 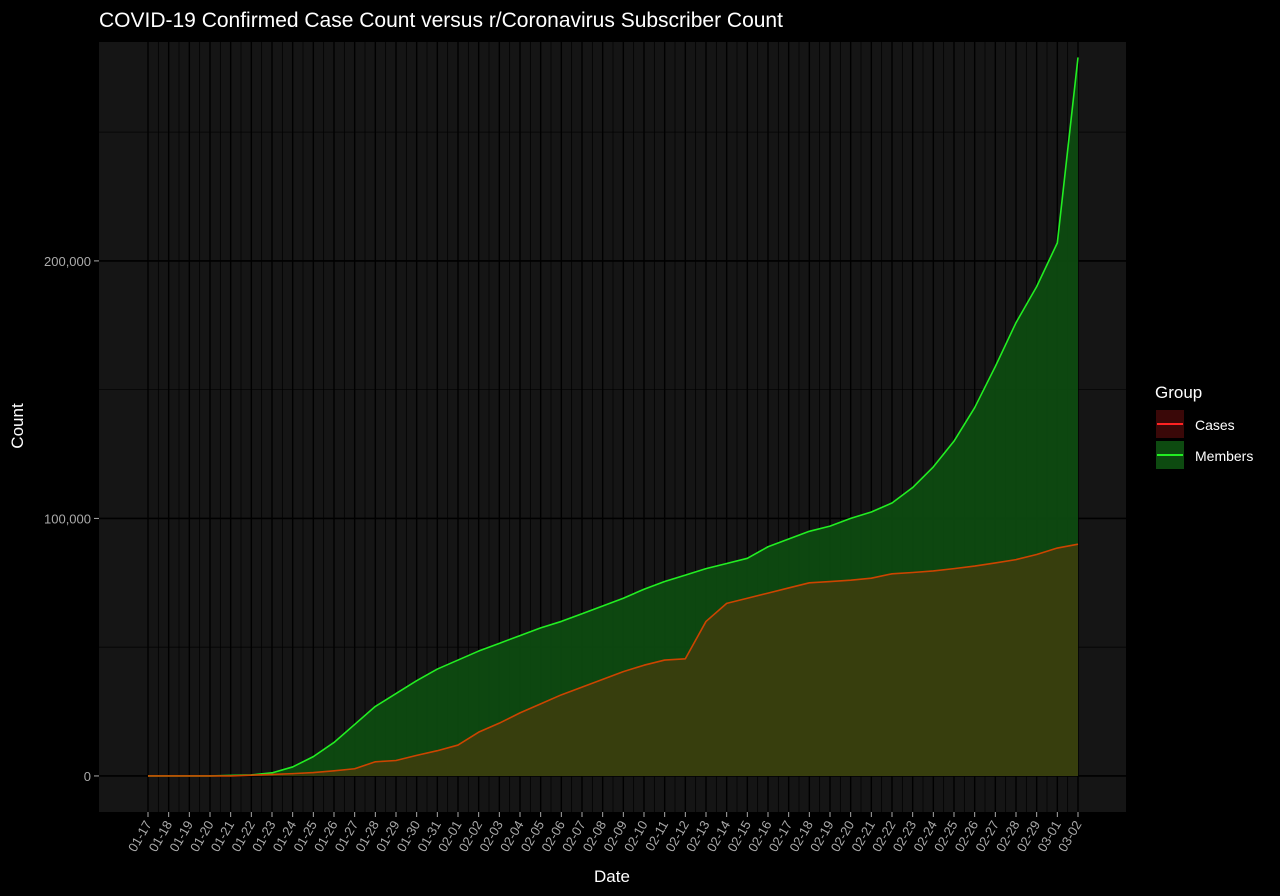 What do you see at coordinates (67, 518) in the screenshot?
I see `y-tick-label: 100,000` at bounding box center [67, 518].